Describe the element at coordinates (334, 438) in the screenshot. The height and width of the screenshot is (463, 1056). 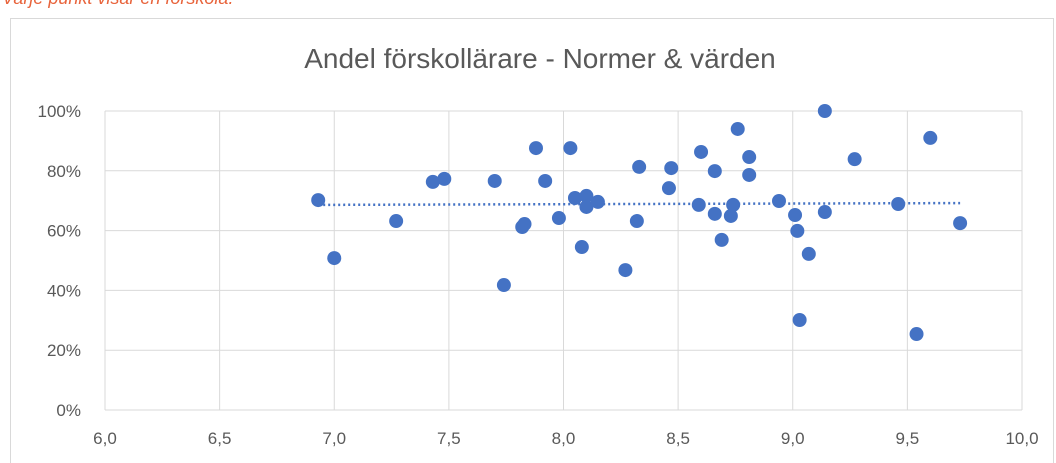
I see `x-tick-label: 7,0` at that location.